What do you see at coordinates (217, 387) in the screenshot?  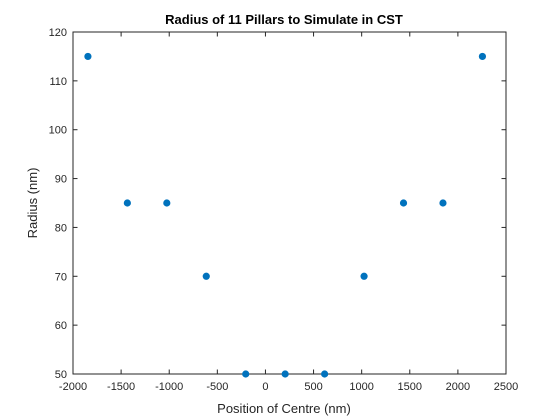 I see `x-tick-label: -500` at bounding box center [217, 387].